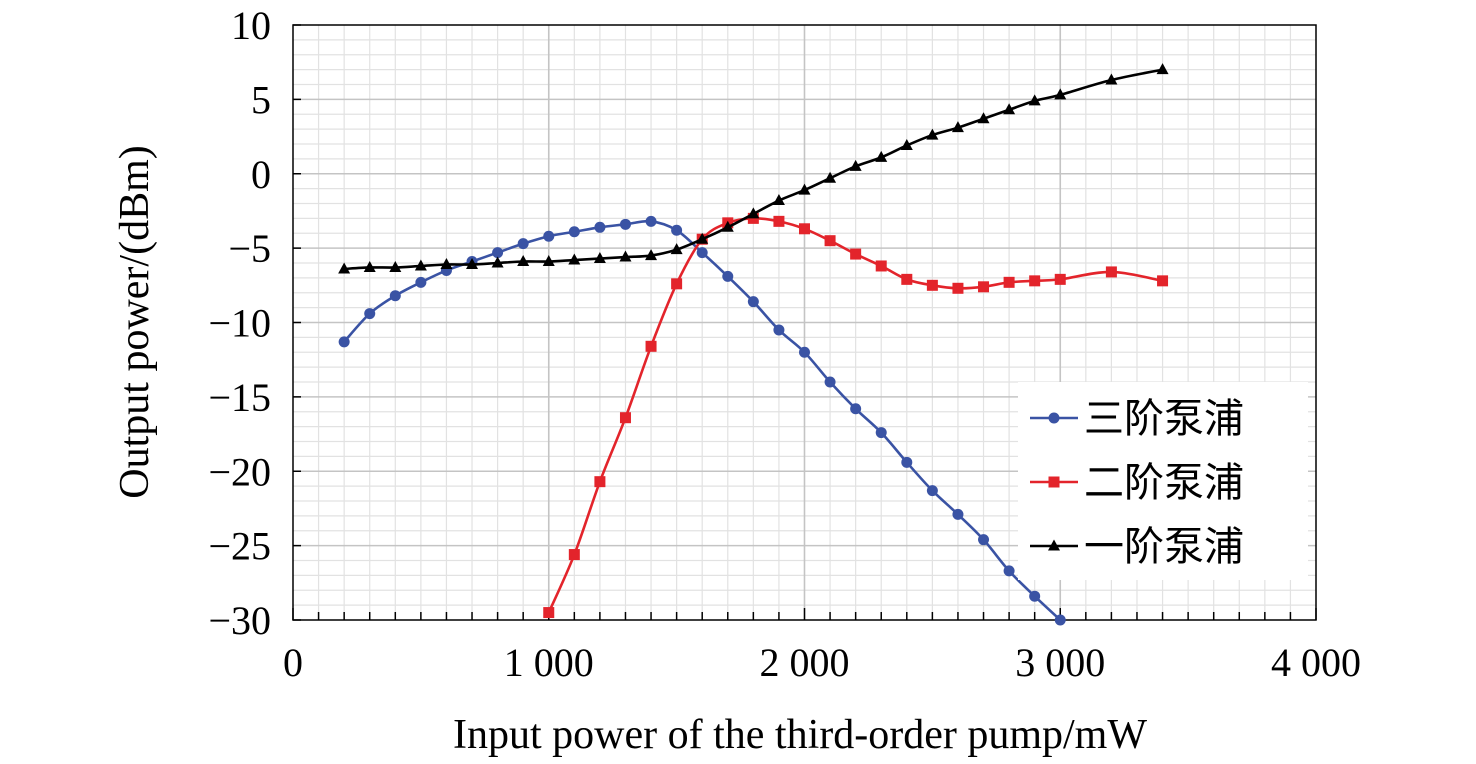 This screenshot has width=1476, height=764. Describe the element at coordinates (800, 735) in the screenshot. I see `x-axis-label: Input power of the third-order pump/mW` at that location.